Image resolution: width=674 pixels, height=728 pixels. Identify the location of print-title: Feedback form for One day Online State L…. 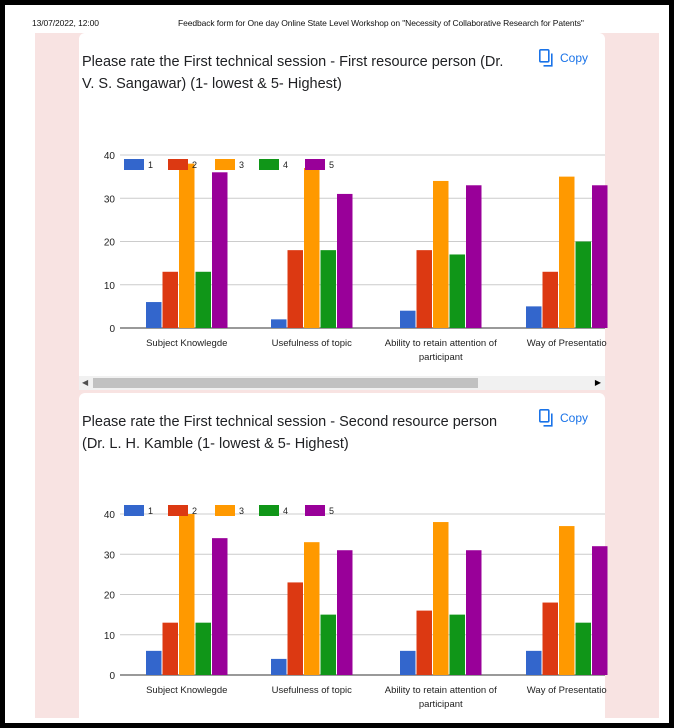
(381, 23).